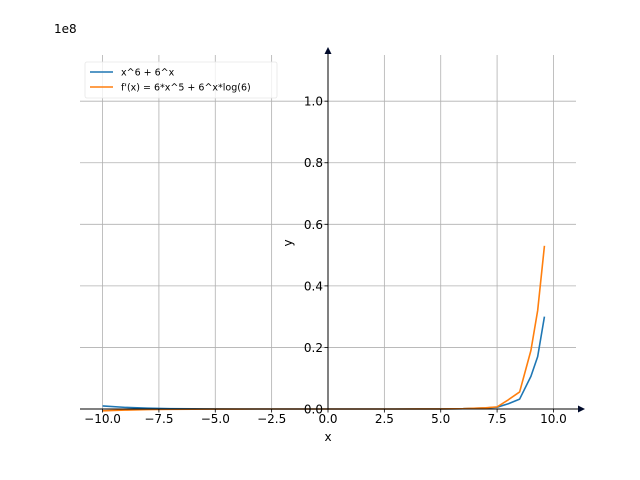 This screenshot has width=640, height=480. Describe the element at coordinates (313, 286) in the screenshot. I see `y-tick-label: 0.4` at that location.